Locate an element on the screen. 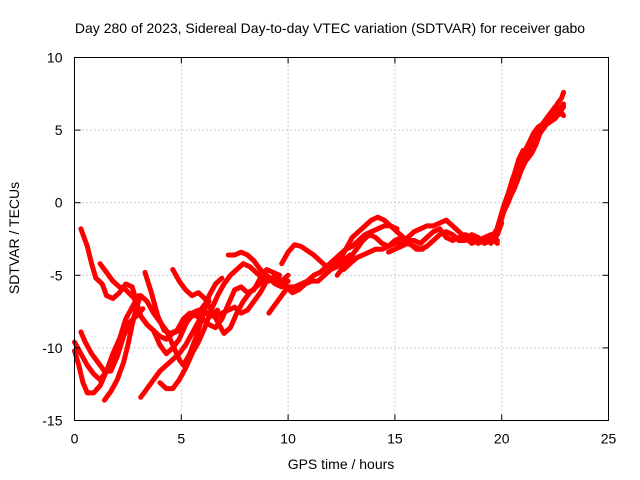  x-tick-label: 10 is located at coordinates (288, 439).